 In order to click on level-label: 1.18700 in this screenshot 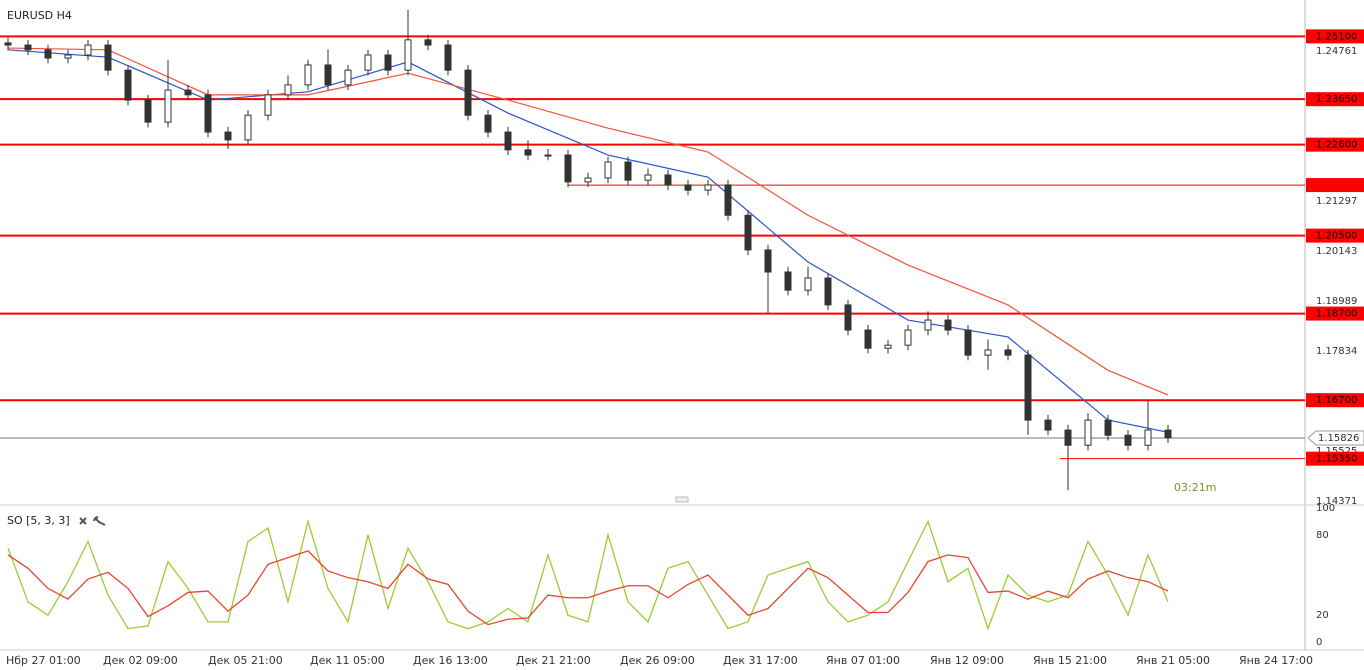, I will do `click(1336, 314)`.